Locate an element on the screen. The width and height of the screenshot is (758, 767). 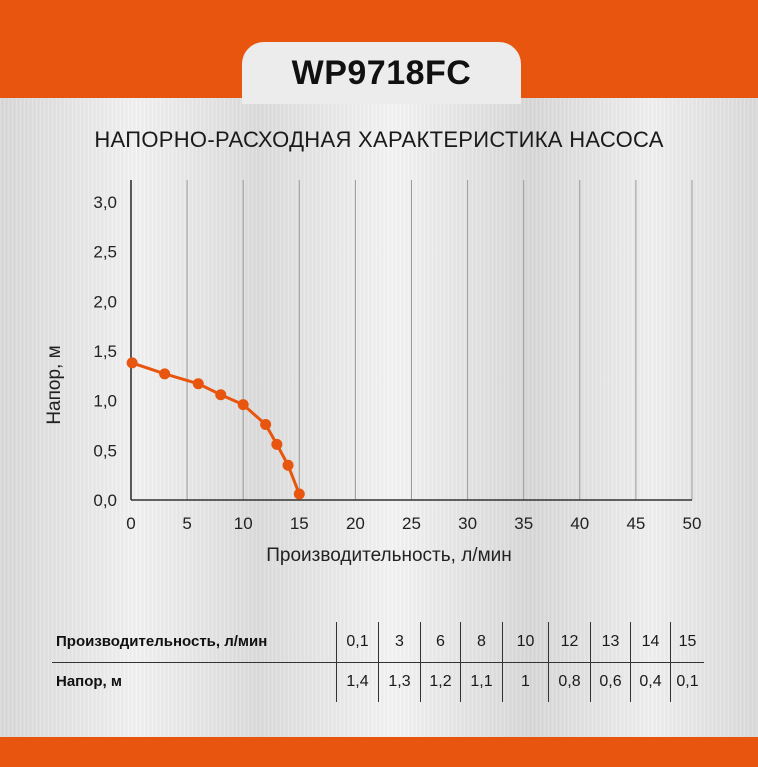
table-cell: 1,3 is located at coordinates (399, 682).